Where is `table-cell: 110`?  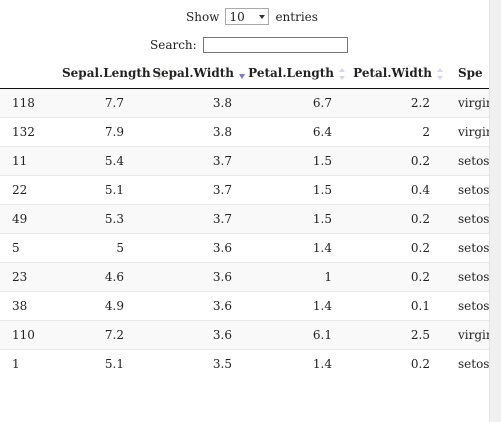 table-cell: 110 is located at coordinates (31, 335).